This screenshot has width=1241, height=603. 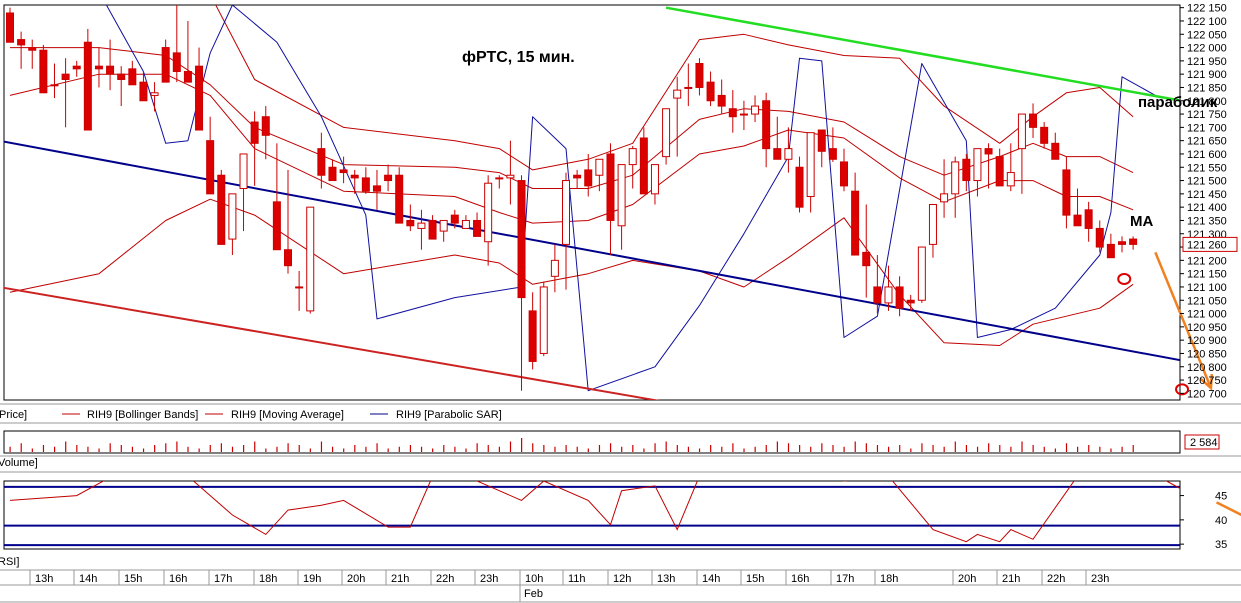 What do you see at coordinates (1178, 102) in the screenshot?
I see `parabolic-label: параболик` at bounding box center [1178, 102].